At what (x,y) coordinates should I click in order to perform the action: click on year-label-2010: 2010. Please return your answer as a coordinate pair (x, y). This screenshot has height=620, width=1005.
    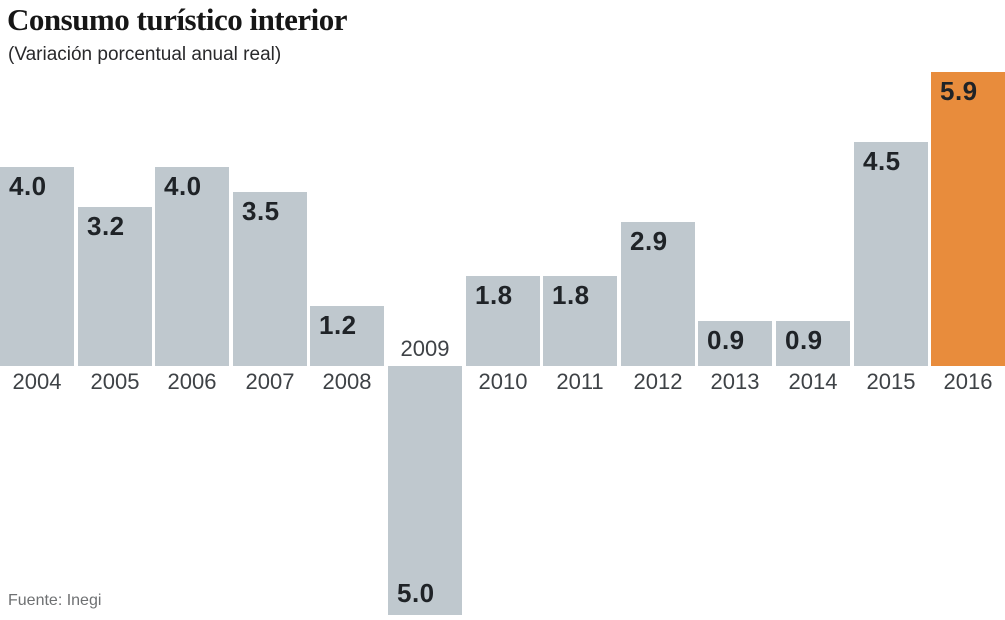
    Looking at the image, I should click on (503, 381).